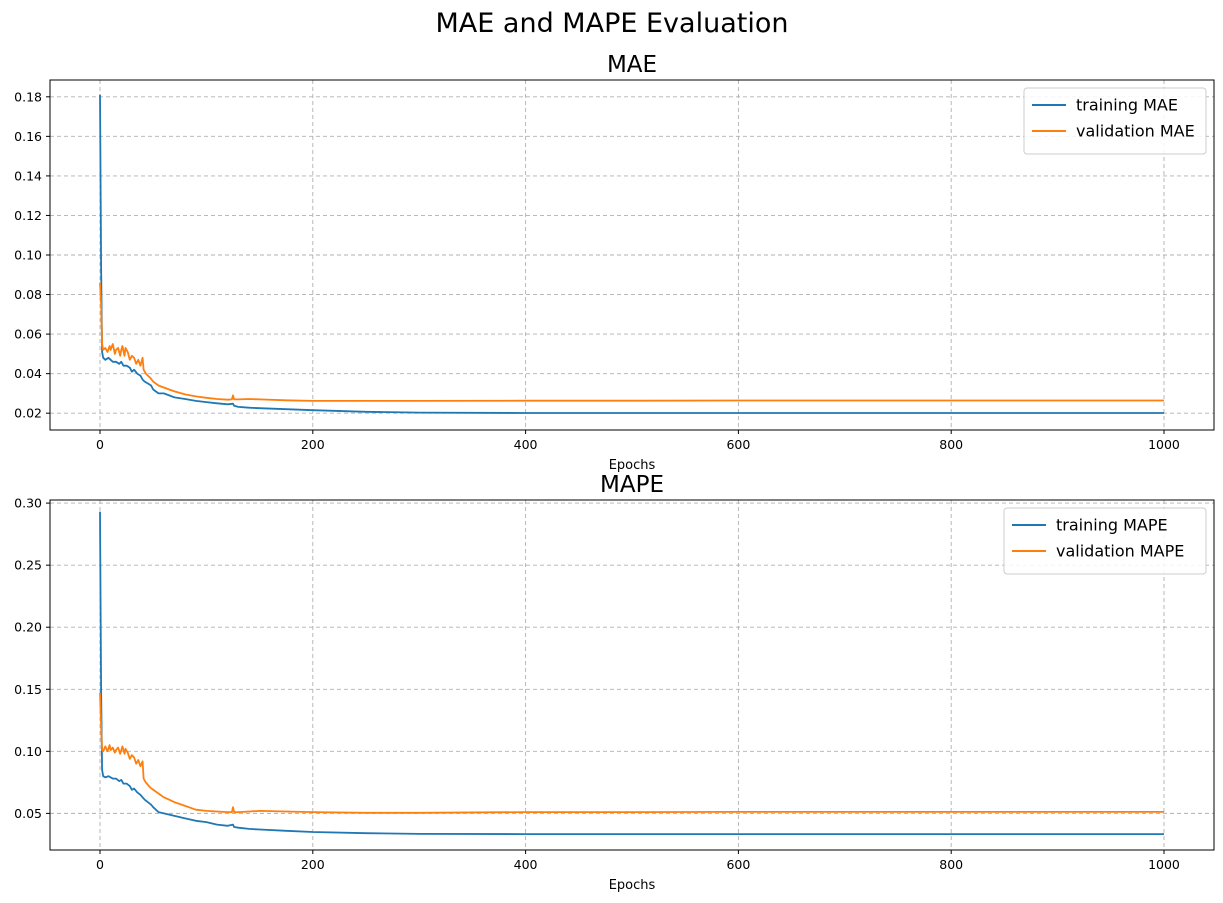  Describe the element at coordinates (28, 175) in the screenshot. I see `y-tick-label: 0.14` at that location.